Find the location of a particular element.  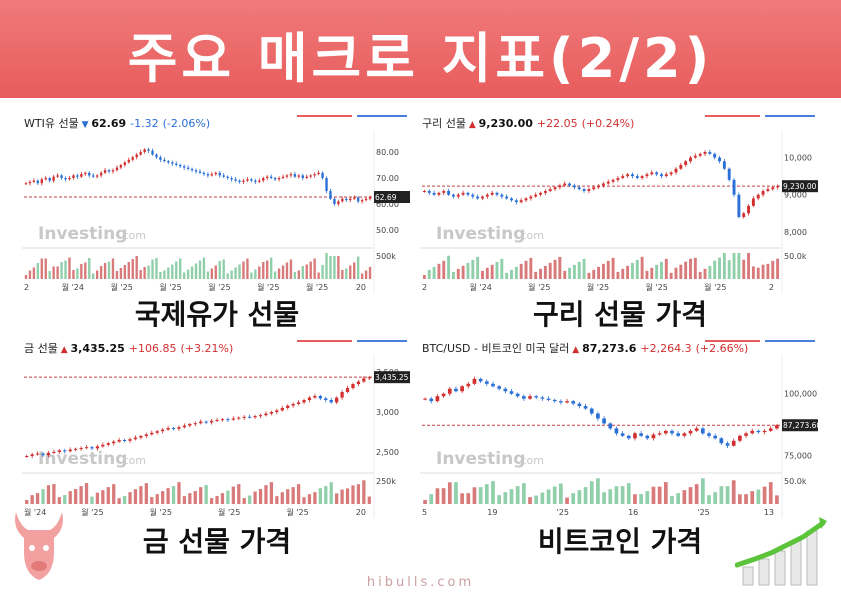

volume-tick-label: 50.0k is located at coordinates (795, 481).